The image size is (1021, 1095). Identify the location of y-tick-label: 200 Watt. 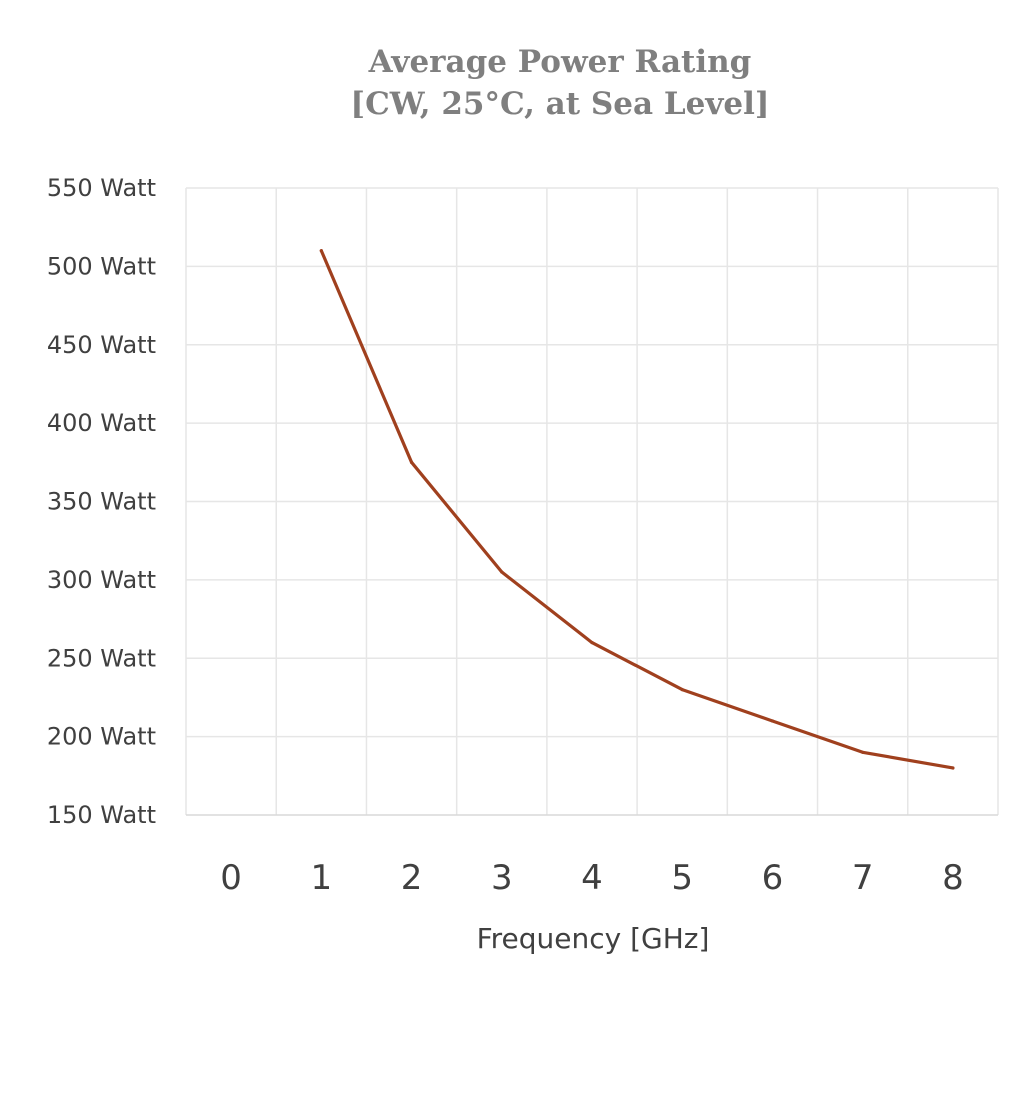
(101, 737).